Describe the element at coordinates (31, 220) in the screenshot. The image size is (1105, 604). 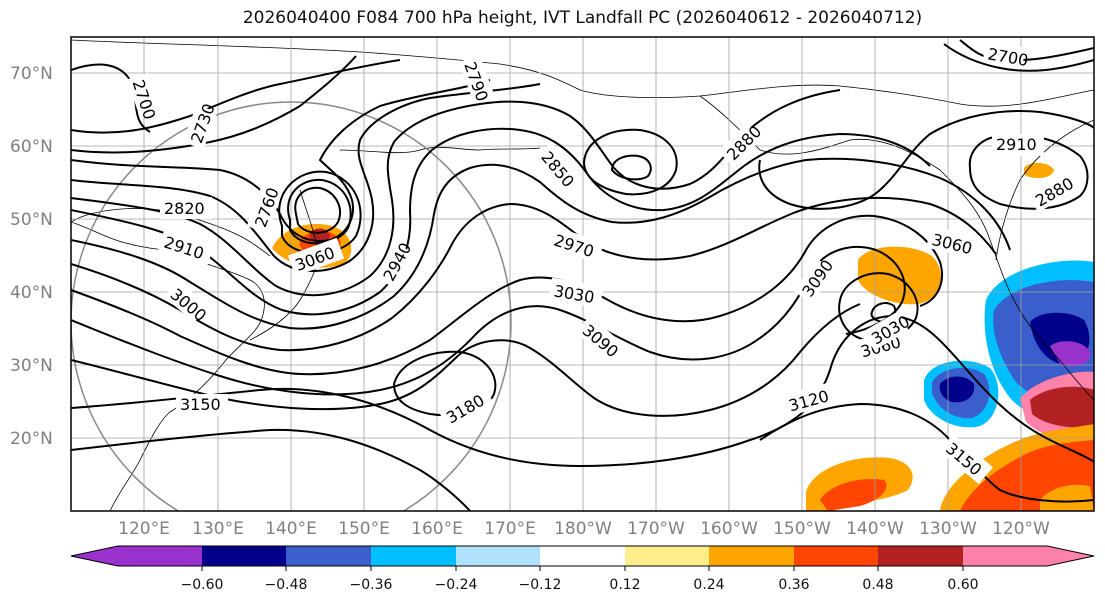
I see `lat-label: 50°N` at that location.